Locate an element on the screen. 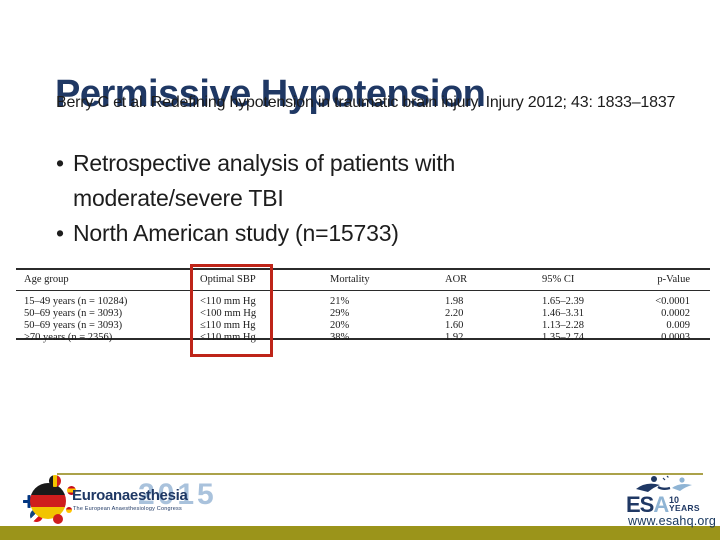  esa-years-badge: 10 YEARS is located at coordinates (684, 504).